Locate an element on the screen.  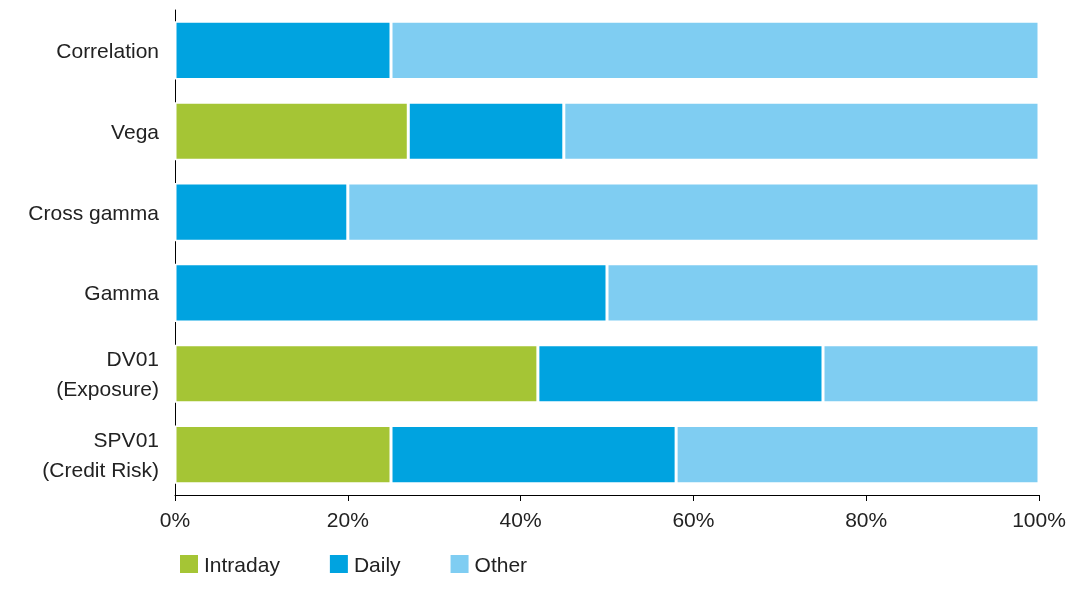
y-tick-label: Cross gamma is located at coordinates (94, 212).